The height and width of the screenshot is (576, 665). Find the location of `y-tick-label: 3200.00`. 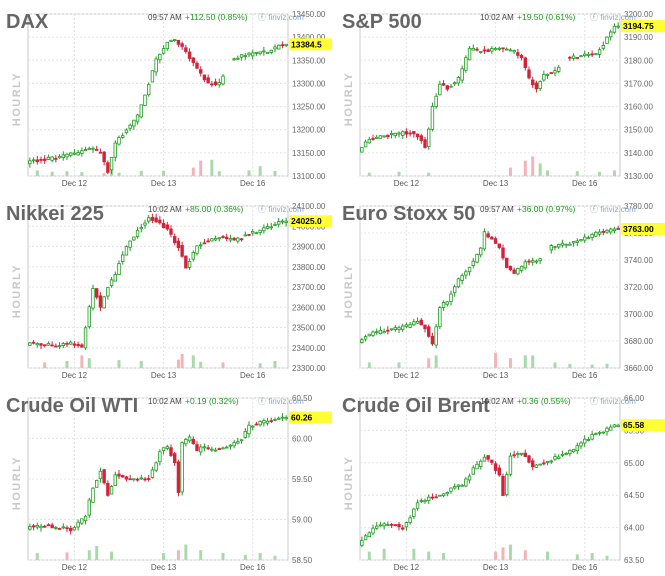

y-tick-label: 3200.00 is located at coordinates (638, 14).